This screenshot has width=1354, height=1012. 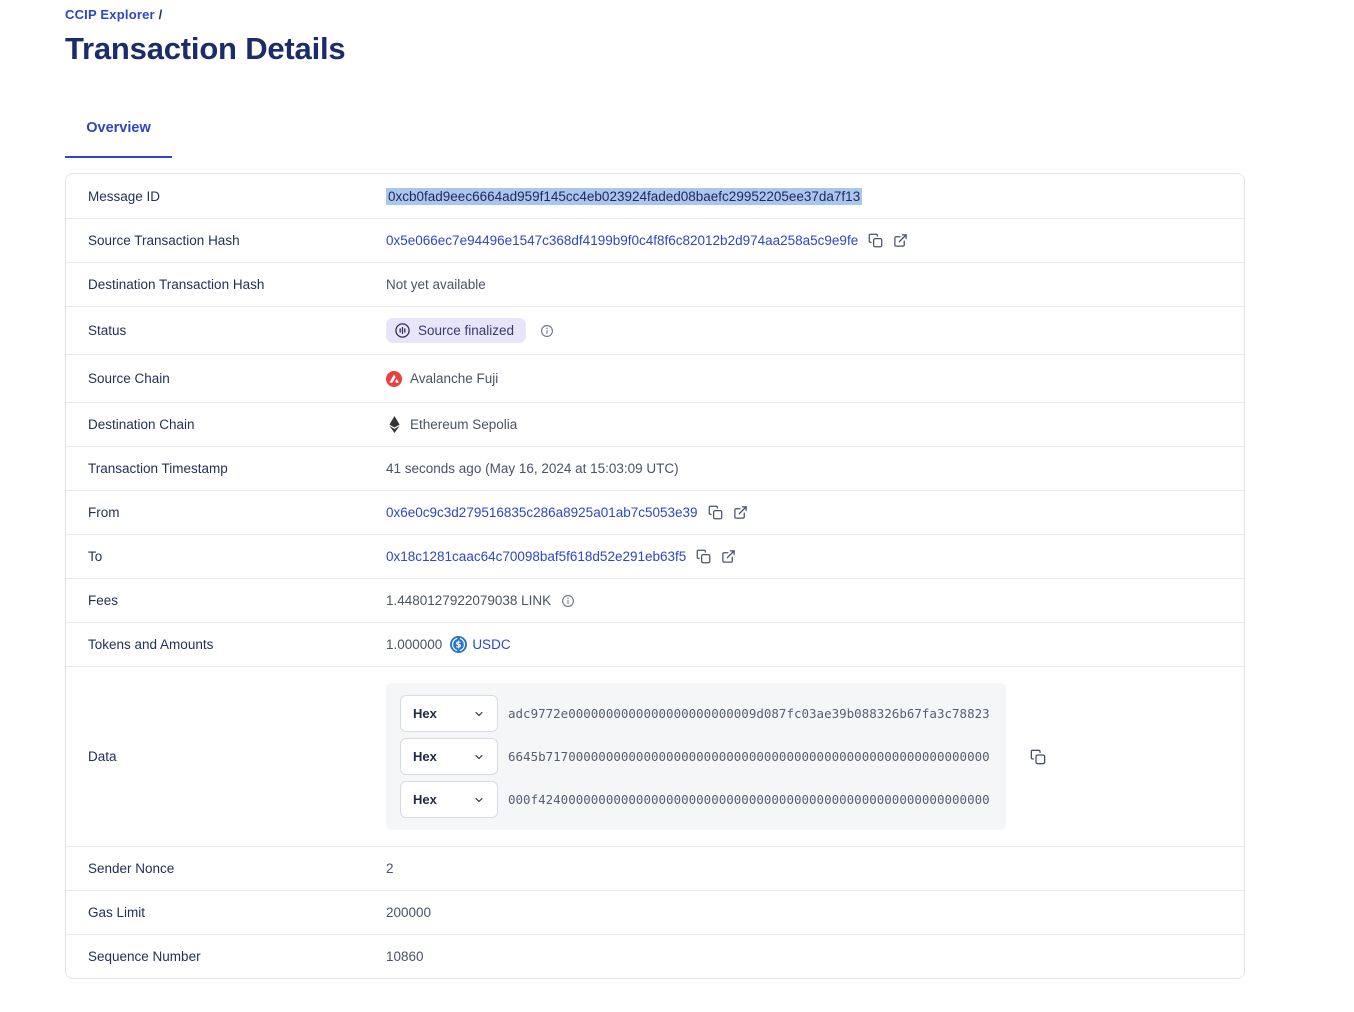 I want to click on row-label: Transaction Timestamp, so click(x=158, y=468).